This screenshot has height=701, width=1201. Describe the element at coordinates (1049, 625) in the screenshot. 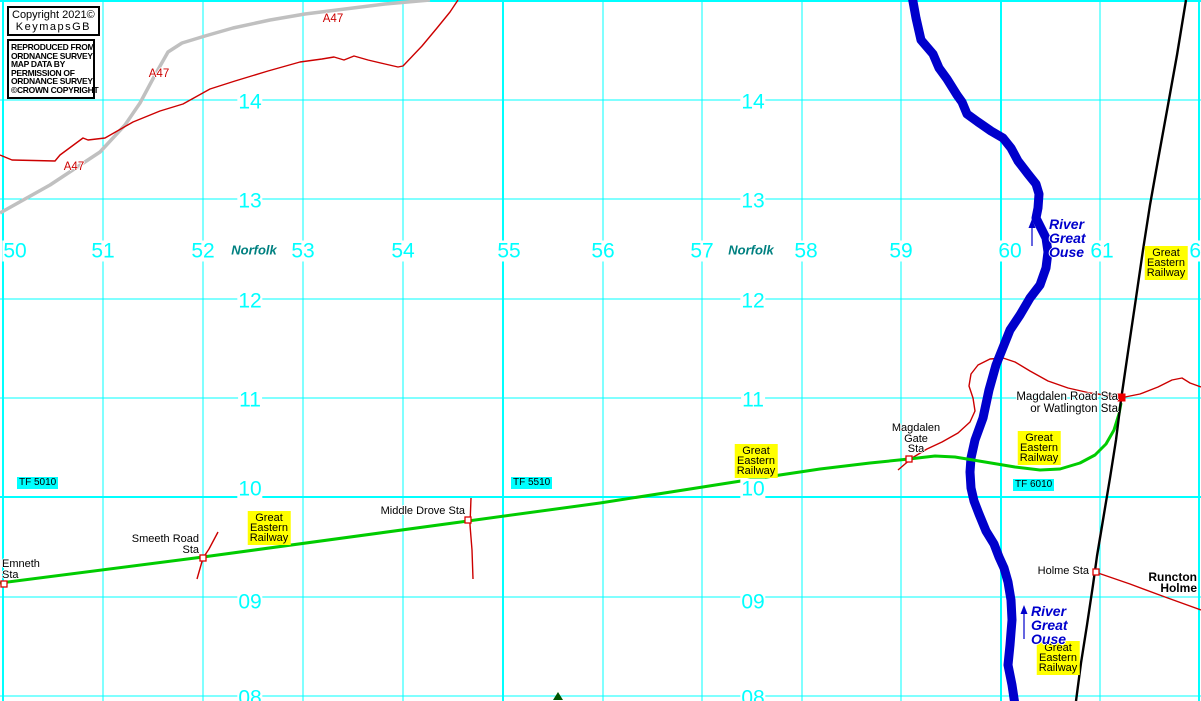

I see `river-great-ouse-label-bottom: River Great Ouse` at that location.